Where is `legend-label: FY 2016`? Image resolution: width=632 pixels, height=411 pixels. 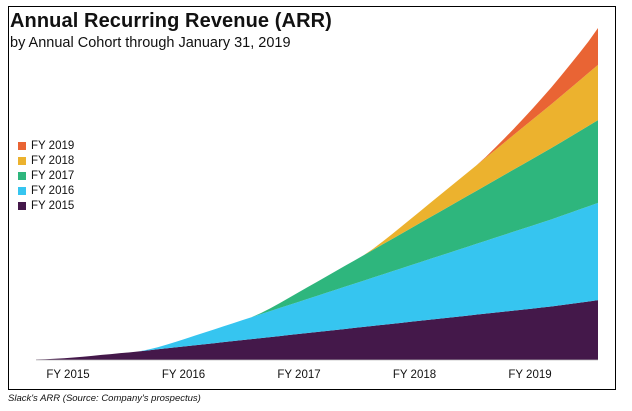
legend-label: FY 2016 is located at coordinates (53, 190).